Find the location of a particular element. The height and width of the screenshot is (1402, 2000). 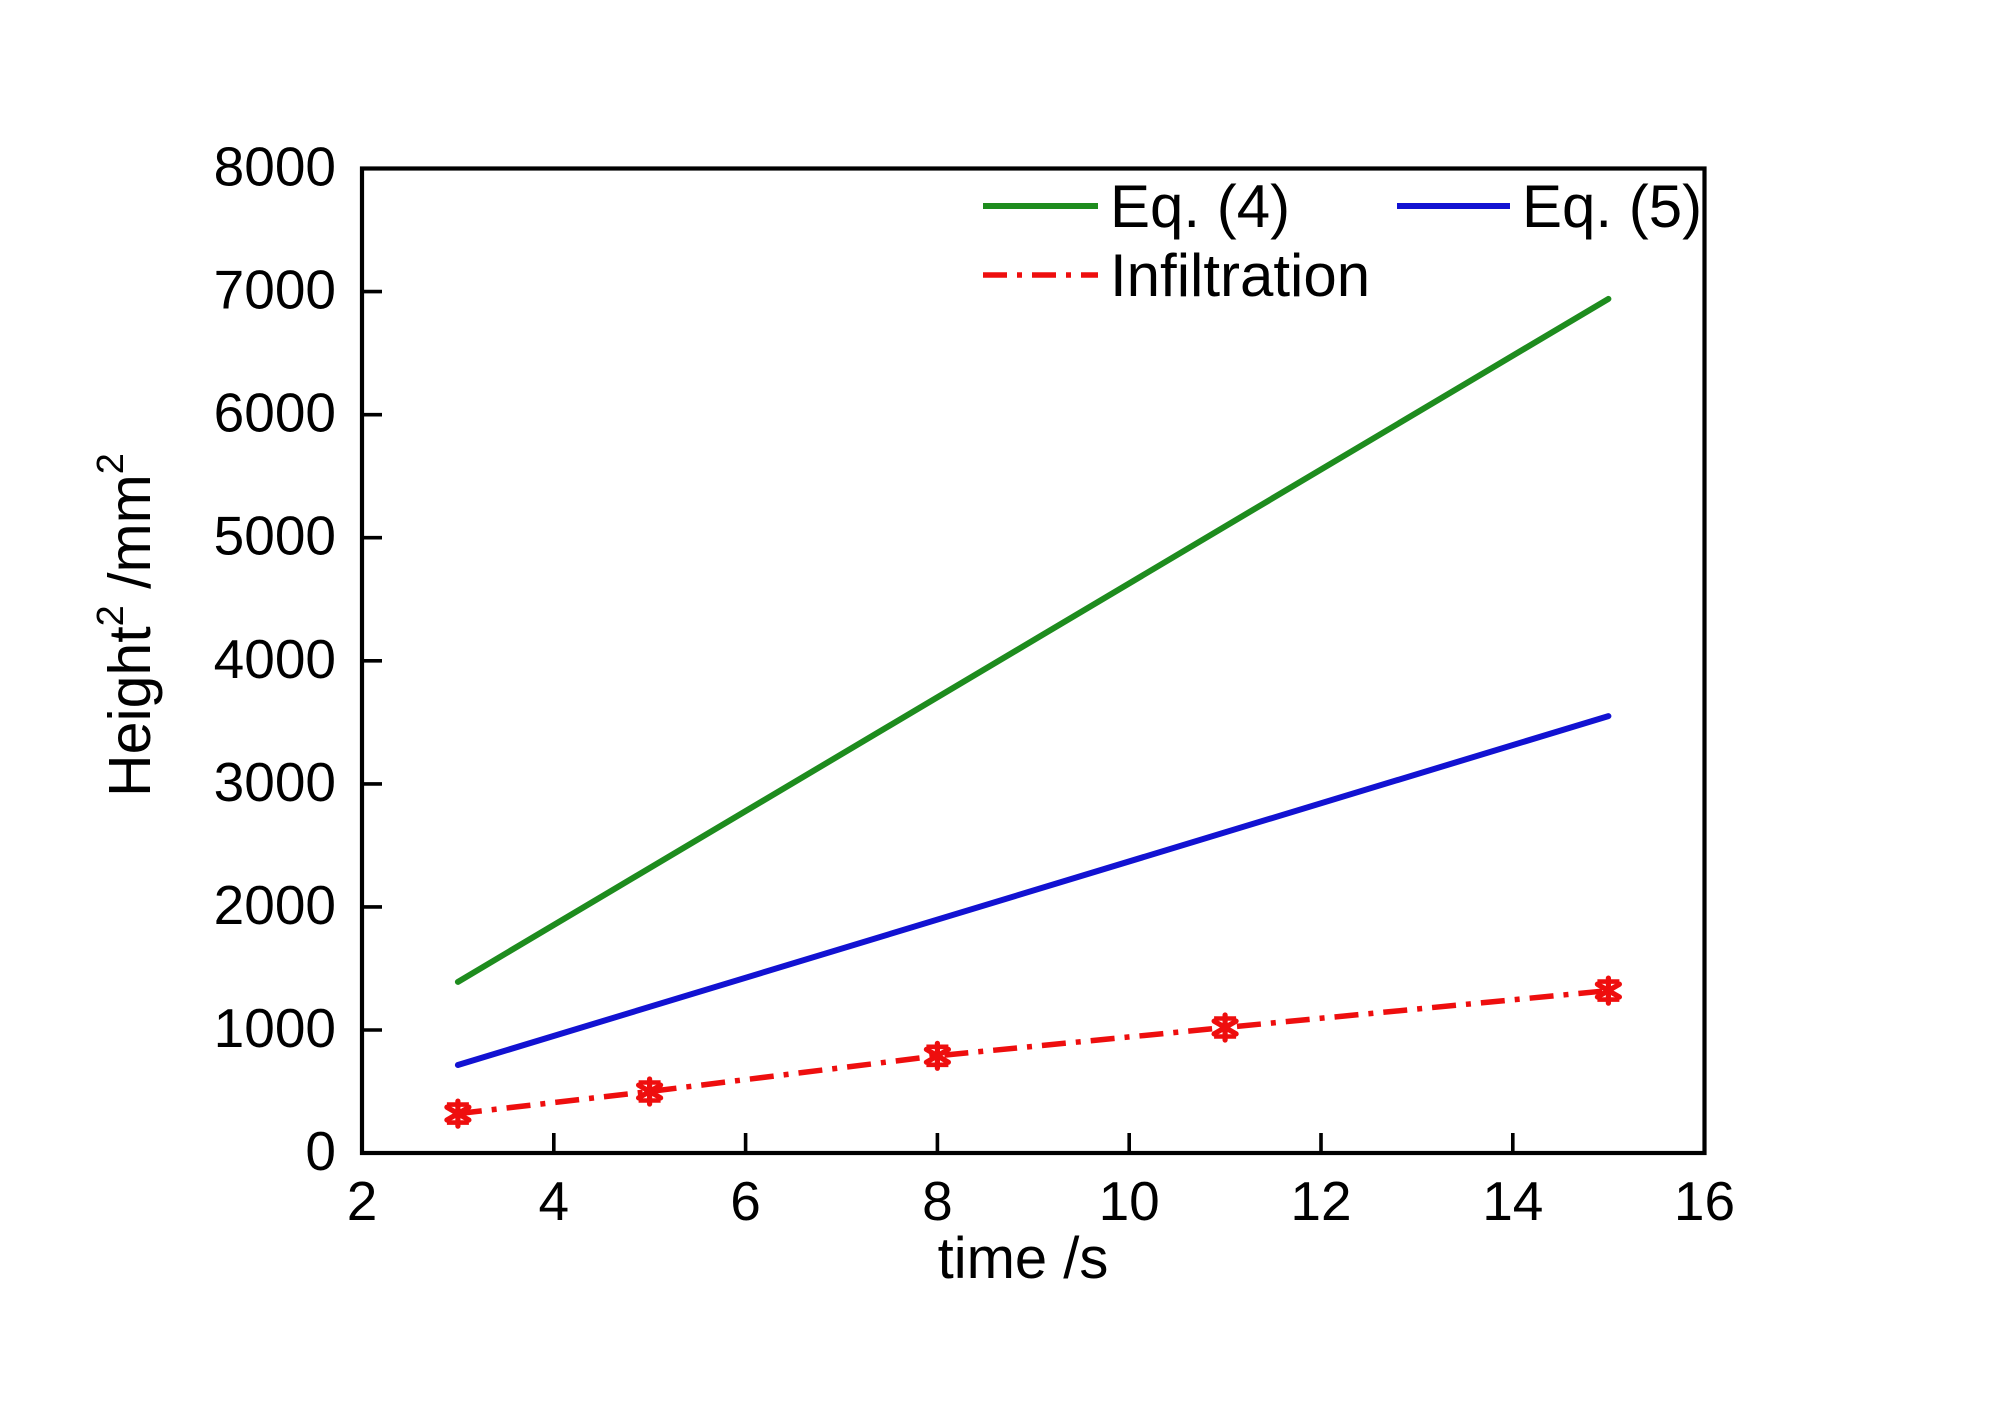

svg-text: 12 is located at coordinates (1320, 1201).